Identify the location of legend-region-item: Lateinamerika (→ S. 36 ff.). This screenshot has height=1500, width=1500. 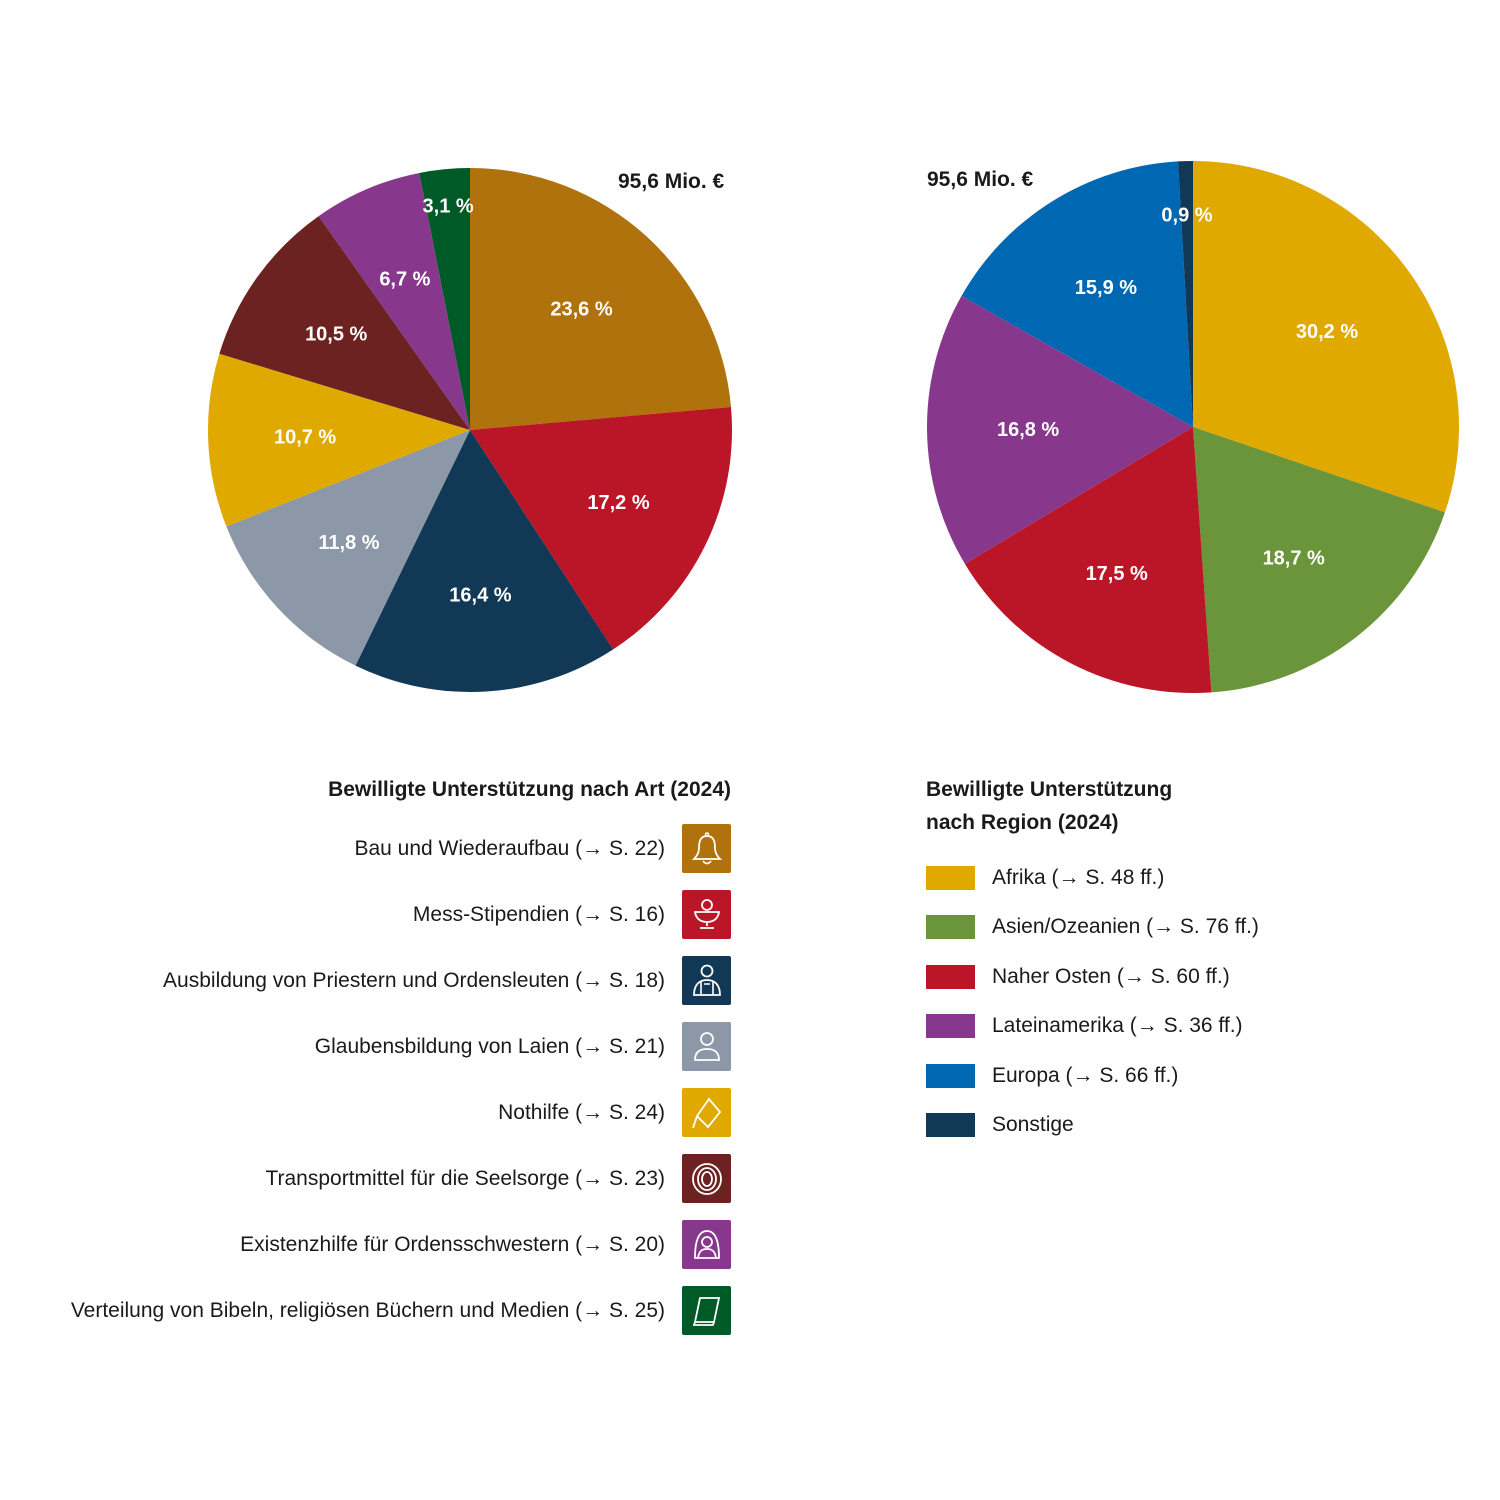
(1206, 1026).